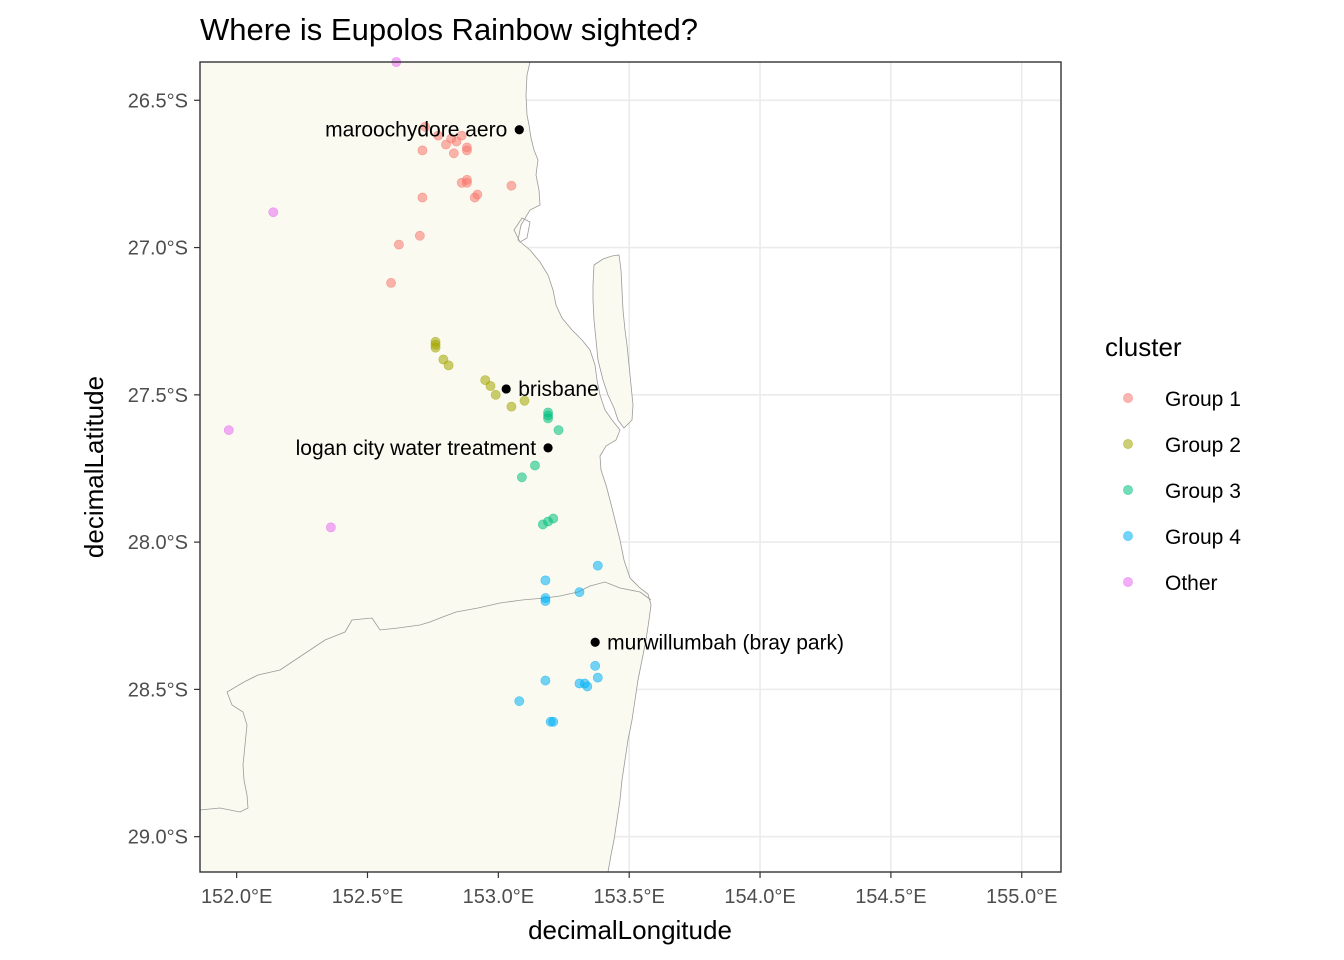 This screenshot has width=1344, height=960. I want to click on y-tick-label: 29.0°S, so click(158, 838).